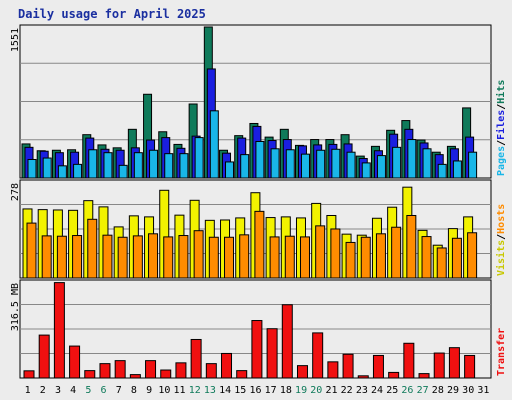 The height and width of the screenshot is (400, 512). What do you see at coordinates (301, 390) in the screenshot?
I see `x-tick-label-day-19: 19` at bounding box center [301, 390].